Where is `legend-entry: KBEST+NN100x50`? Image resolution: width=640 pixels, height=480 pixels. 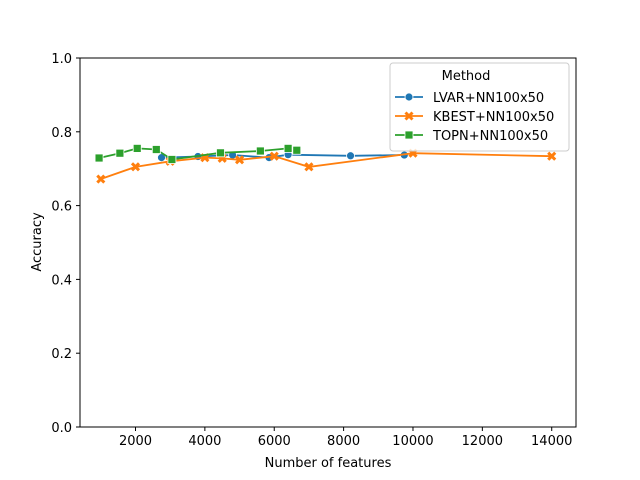 legend-entry: KBEST+NN100x50 is located at coordinates (474, 117).